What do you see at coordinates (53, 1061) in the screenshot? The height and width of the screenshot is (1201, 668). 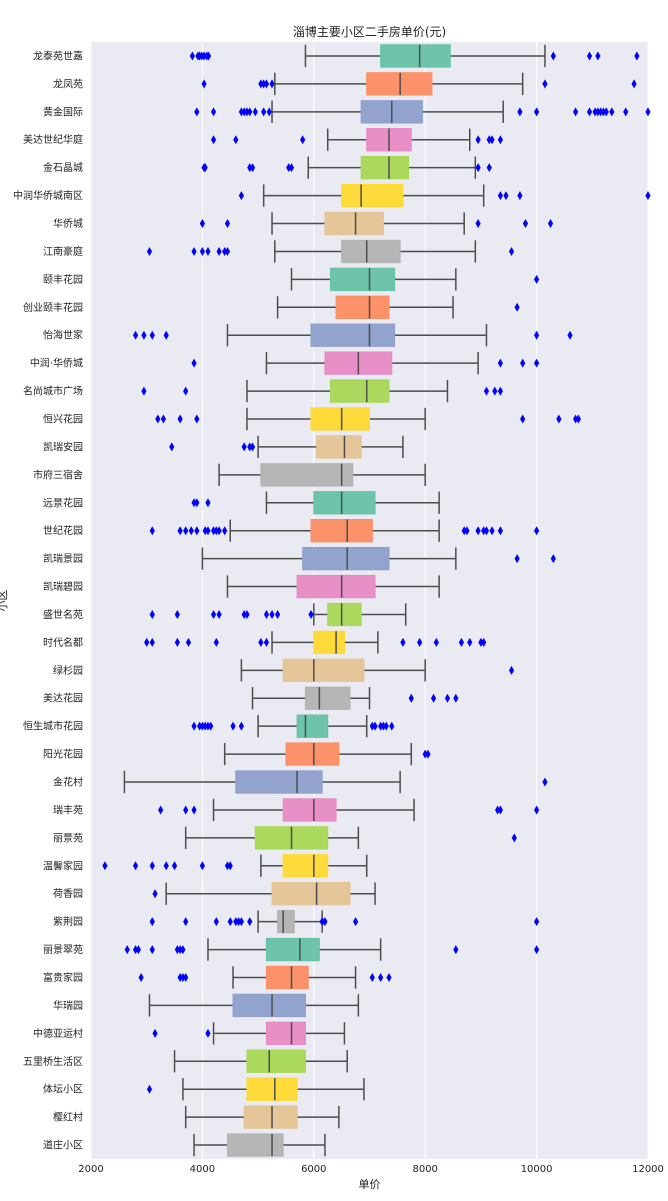 I see `y-tick-label: 五里桥生活区` at bounding box center [53, 1061].